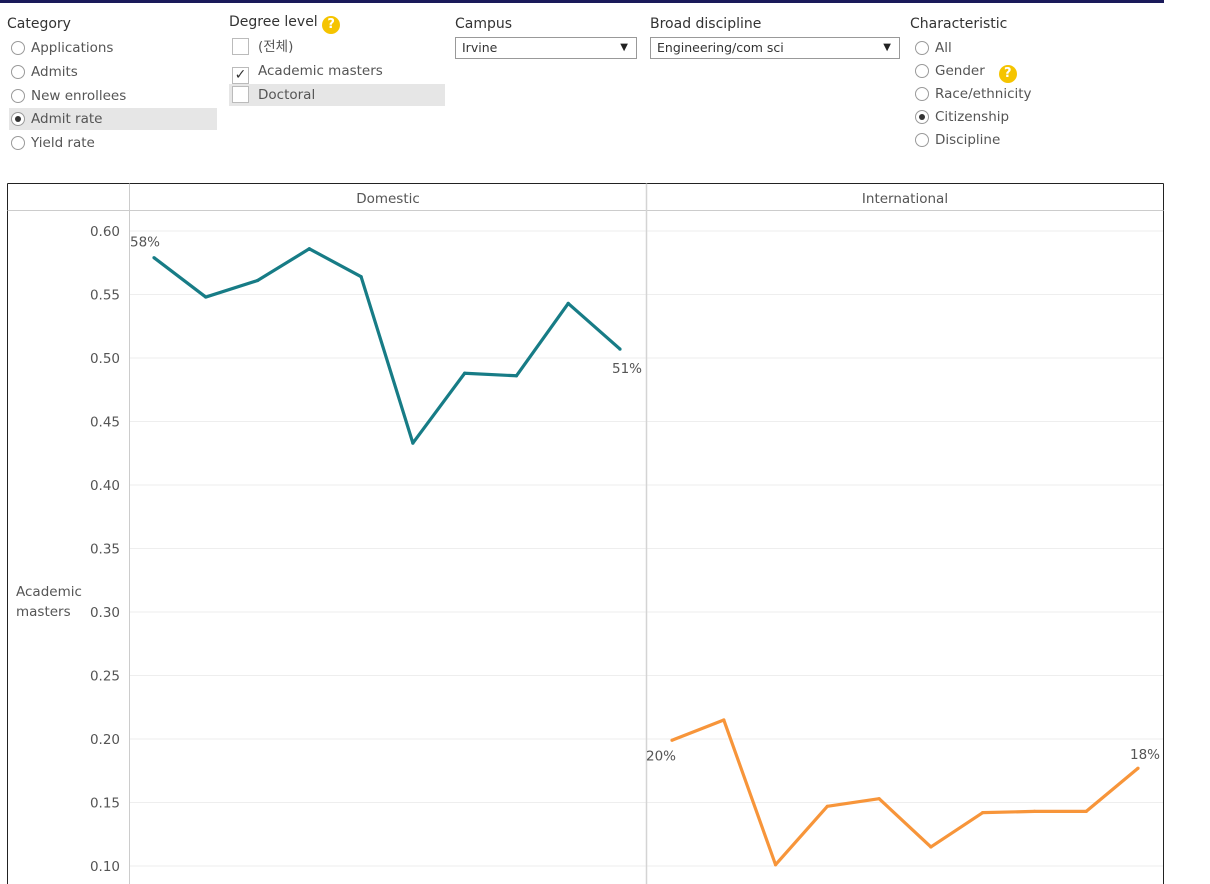 This screenshot has height=884, width=1210. Describe the element at coordinates (661, 756) in the screenshot. I see `start-value-label: 20%` at that location.